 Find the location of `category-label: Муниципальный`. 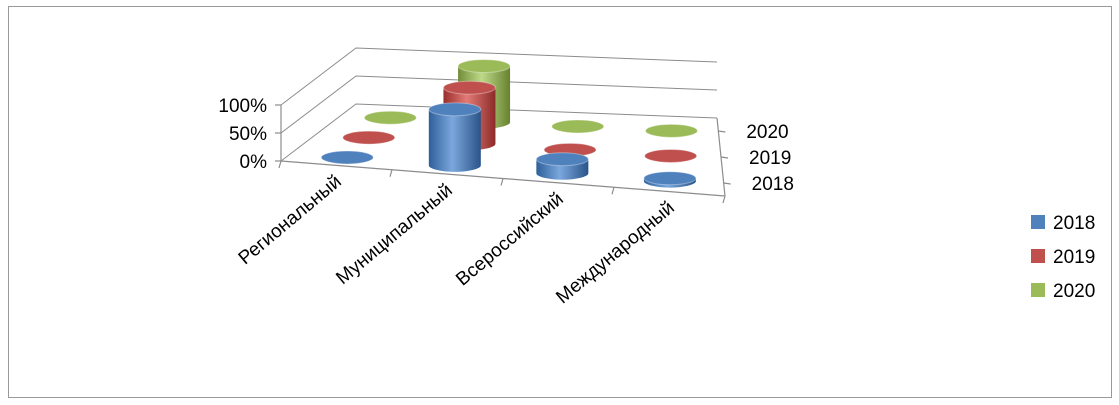

category-label: Муниципальный is located at coordinates (394, 234).